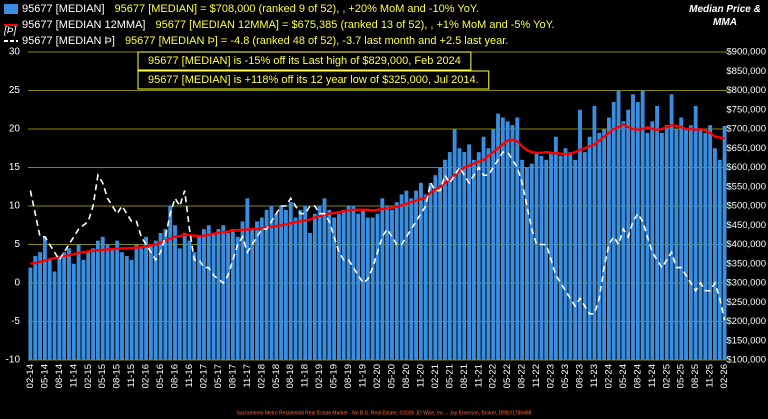  I want to click on x-tick-label: 02-19, so click(319, 376).